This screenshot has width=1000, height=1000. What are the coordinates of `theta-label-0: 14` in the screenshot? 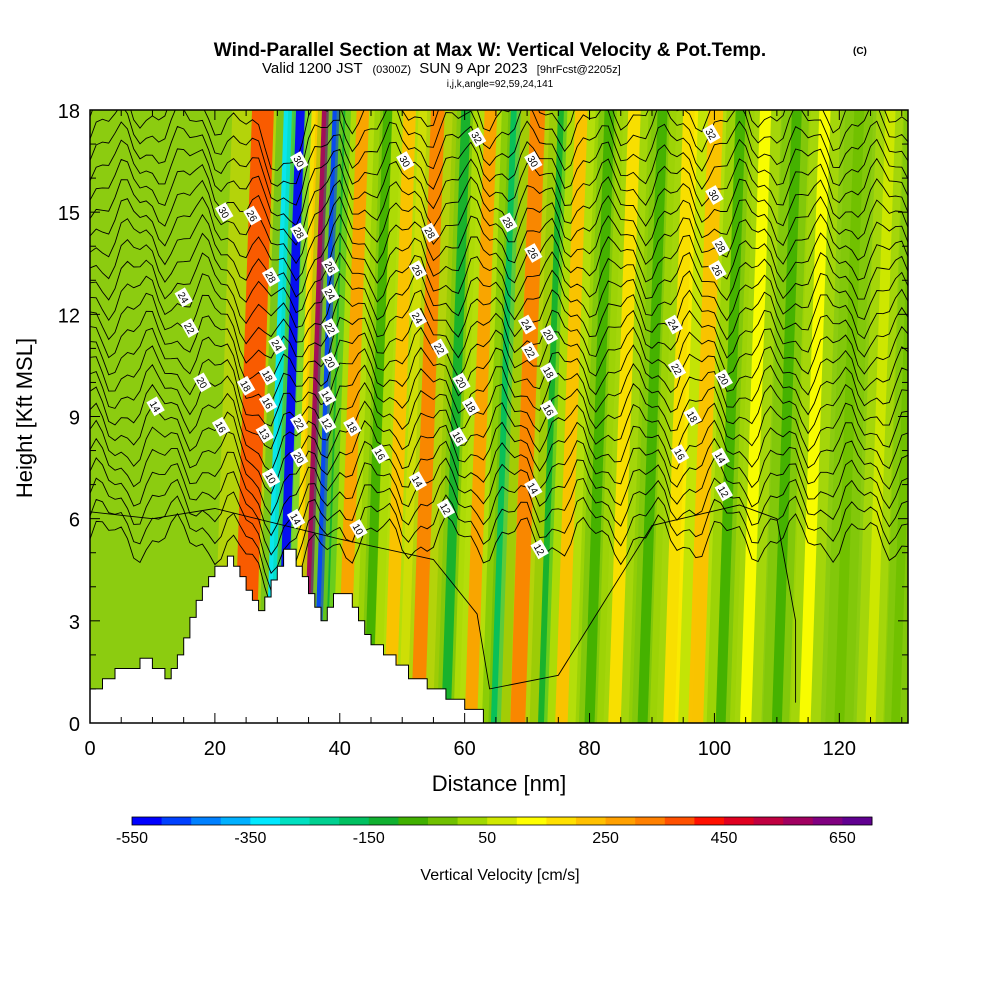 It's located at (155, 406).